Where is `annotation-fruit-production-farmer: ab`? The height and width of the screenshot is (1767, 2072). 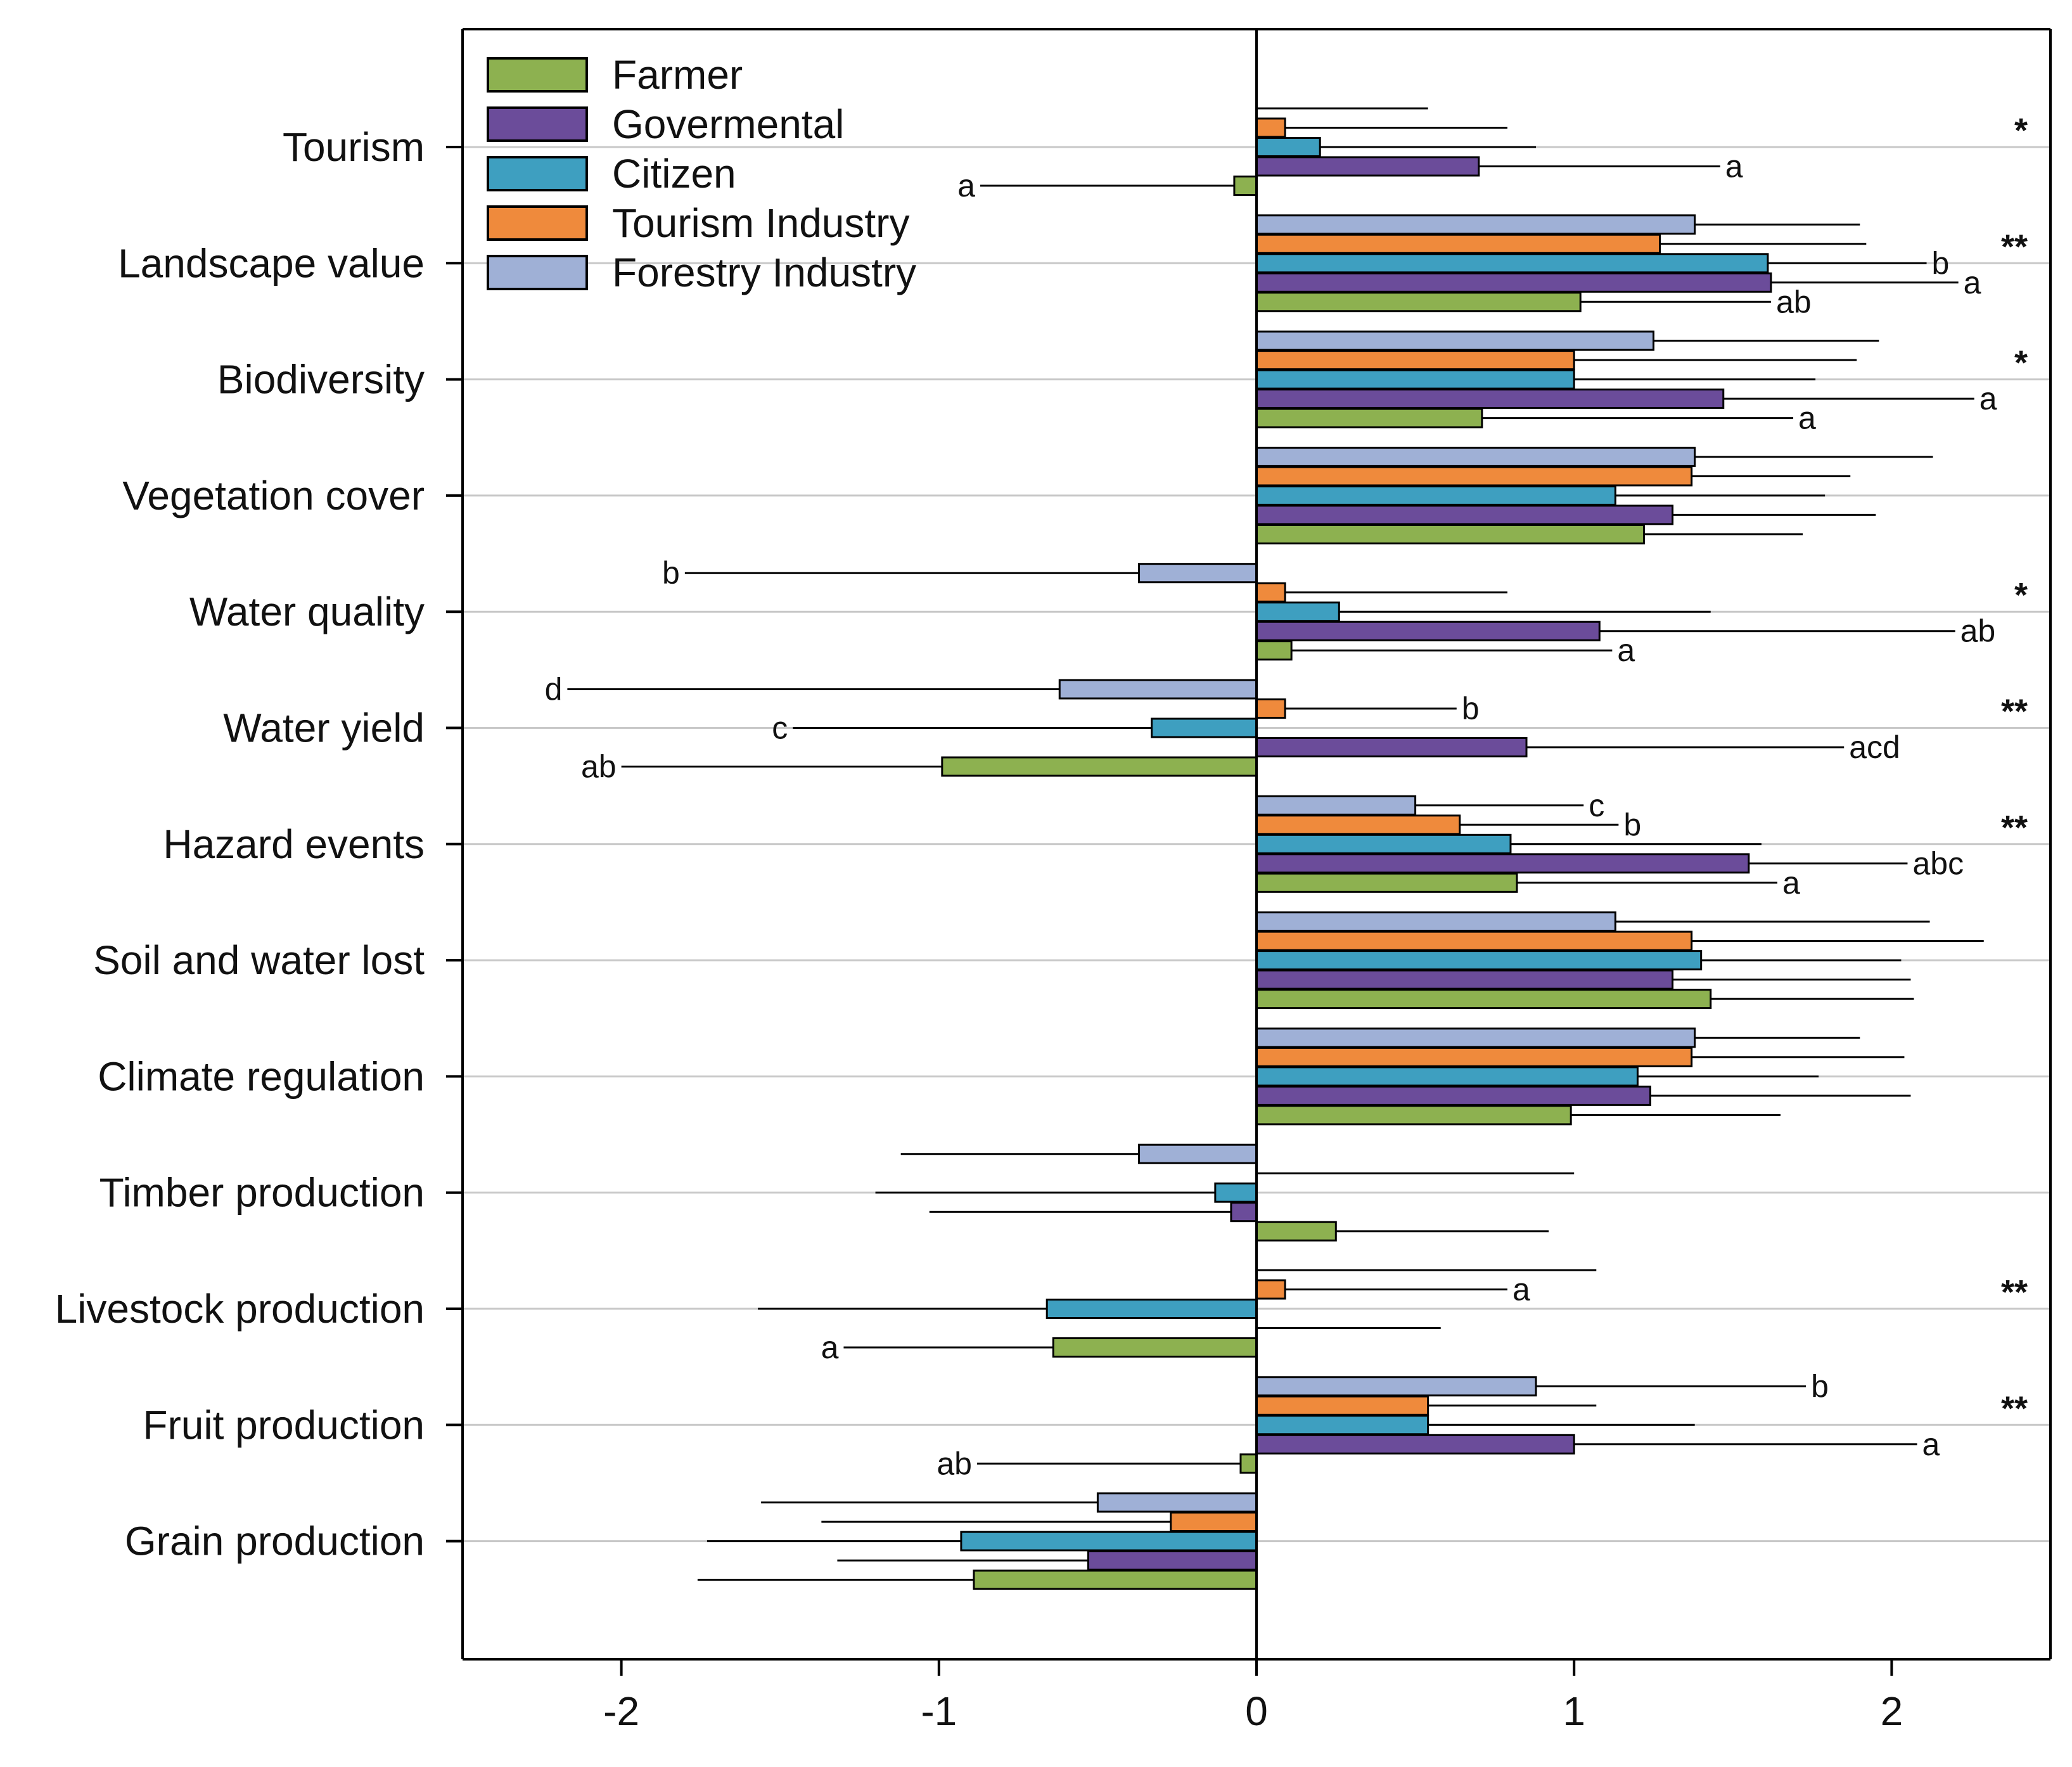
annotation-fruit-production-farmer: ab is located at coordinates (954, 1463).